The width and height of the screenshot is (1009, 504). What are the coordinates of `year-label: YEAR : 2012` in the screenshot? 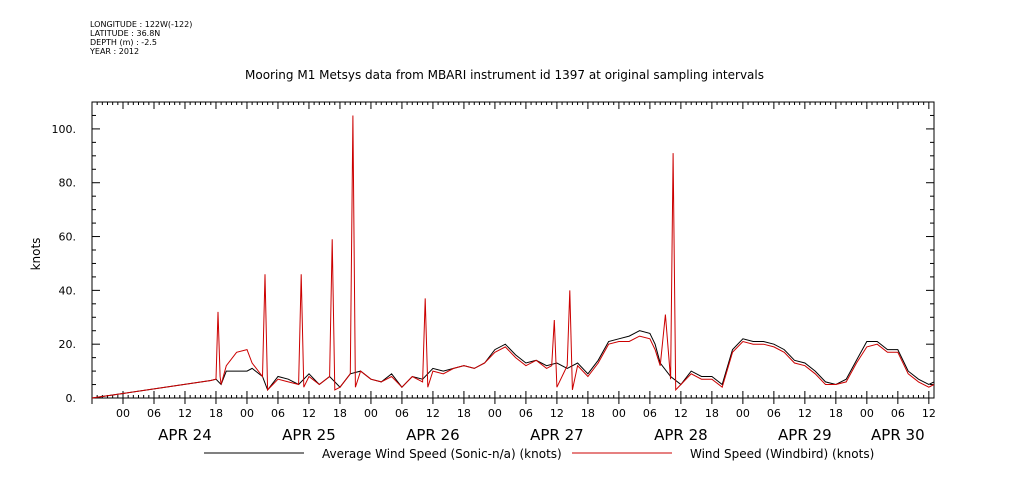 It's located at (115, 51).